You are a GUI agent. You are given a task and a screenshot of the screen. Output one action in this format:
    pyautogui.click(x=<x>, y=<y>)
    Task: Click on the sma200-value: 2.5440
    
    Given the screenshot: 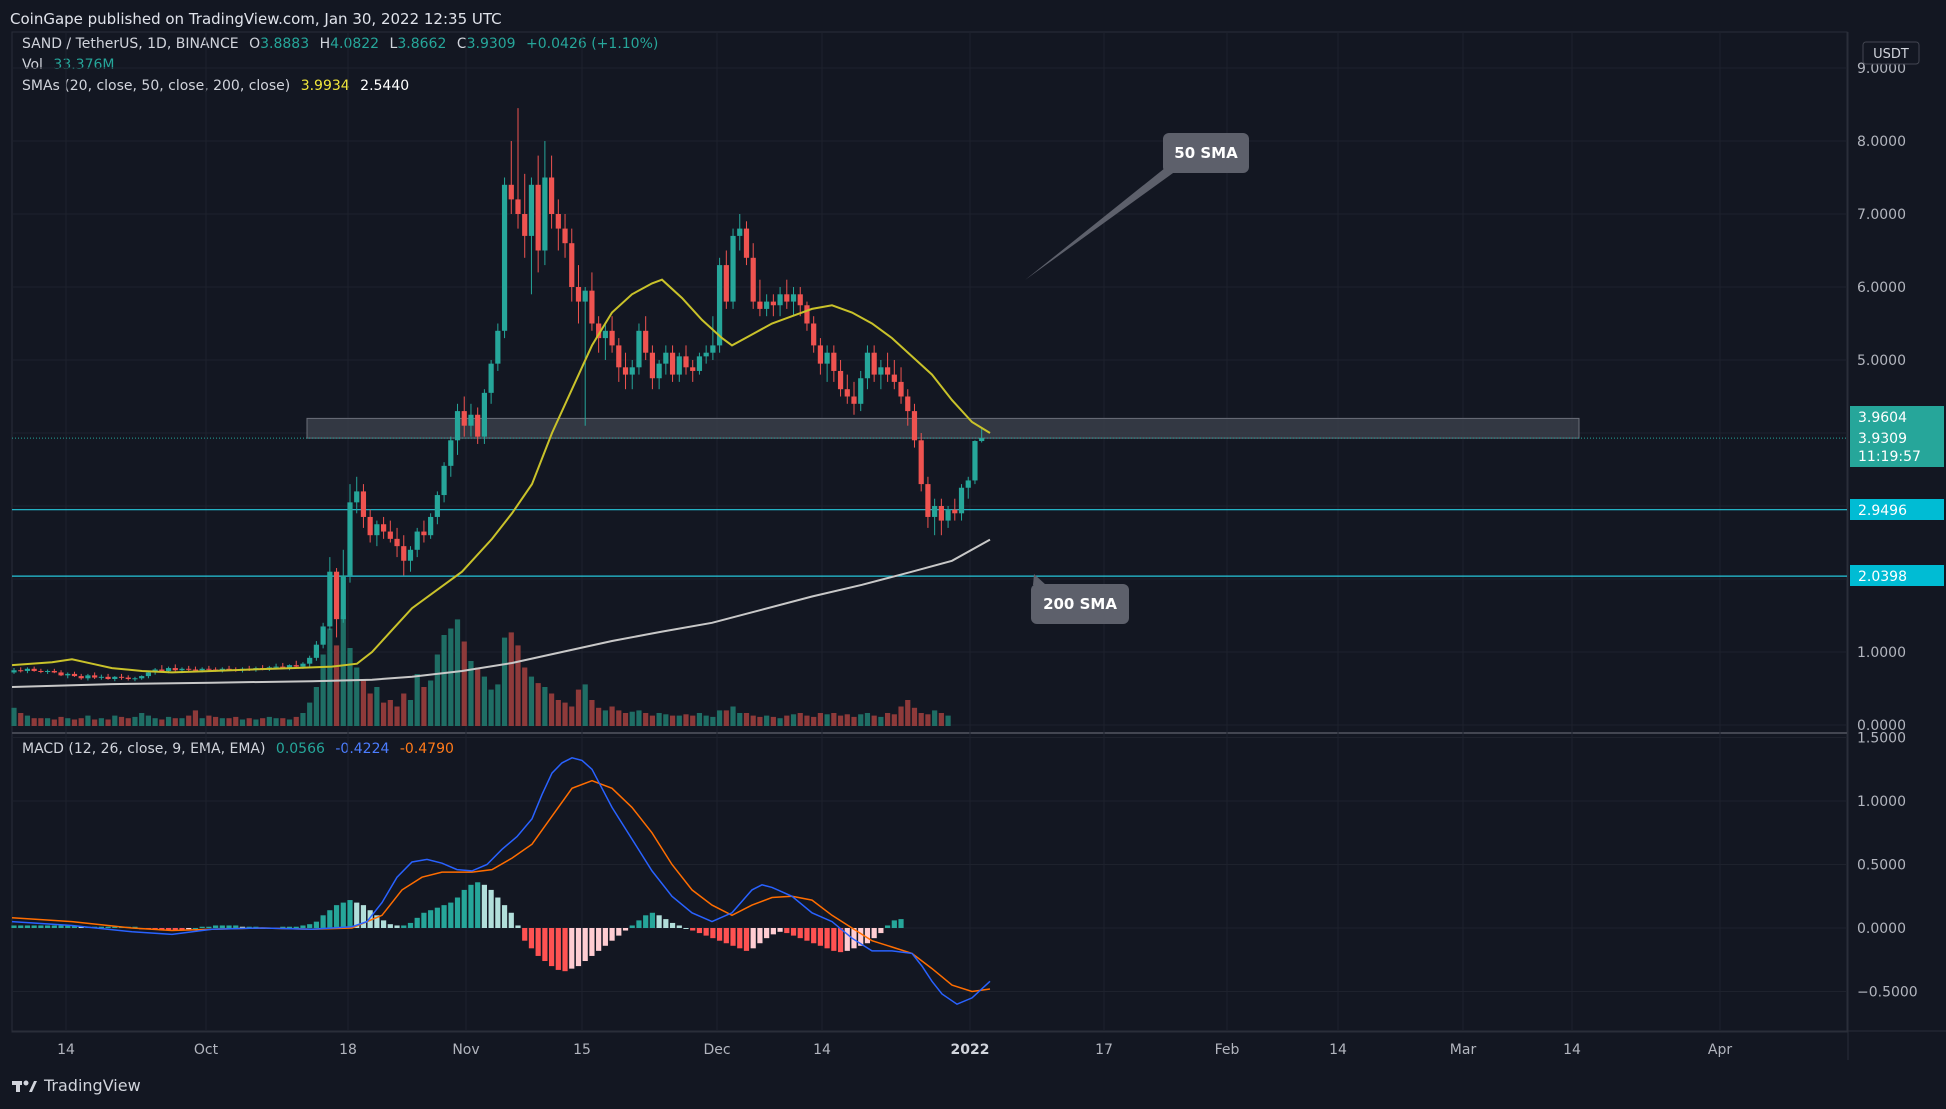 What is the action you would take?
    pyautogui.click(x=385, y=86)
    